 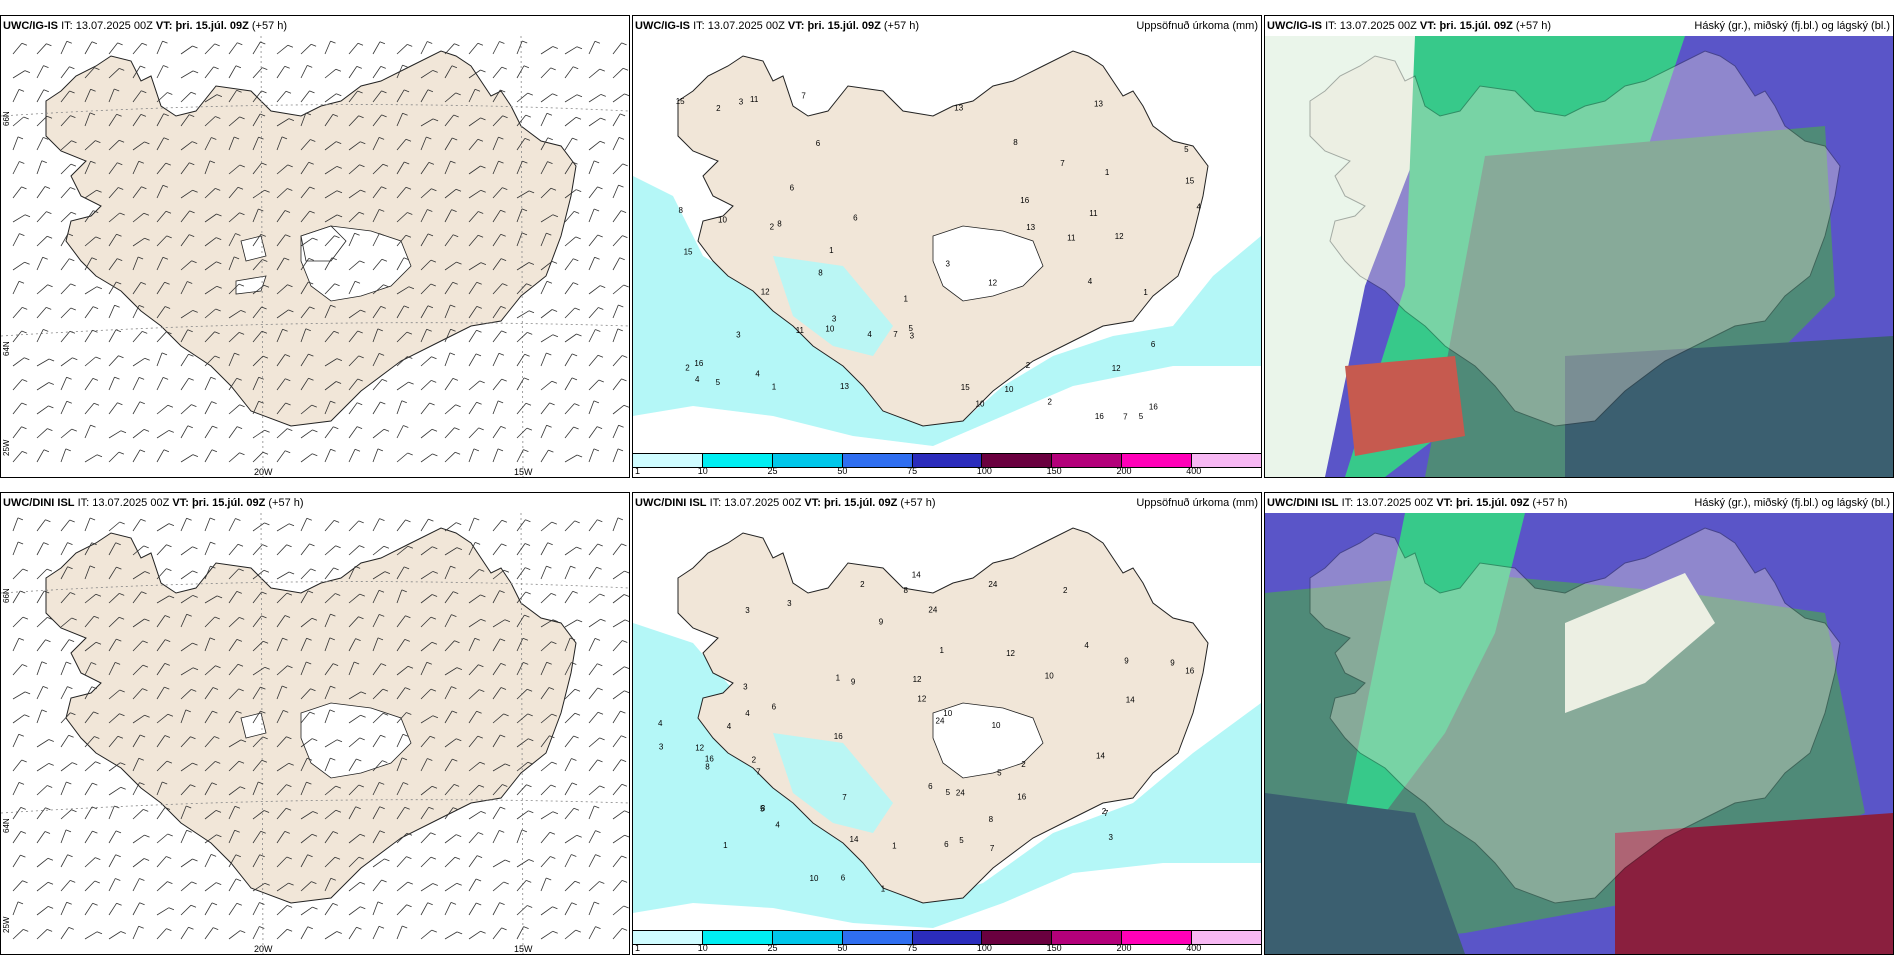 I want to click on offset-label: (+57 h), so click(x=269, y=26).